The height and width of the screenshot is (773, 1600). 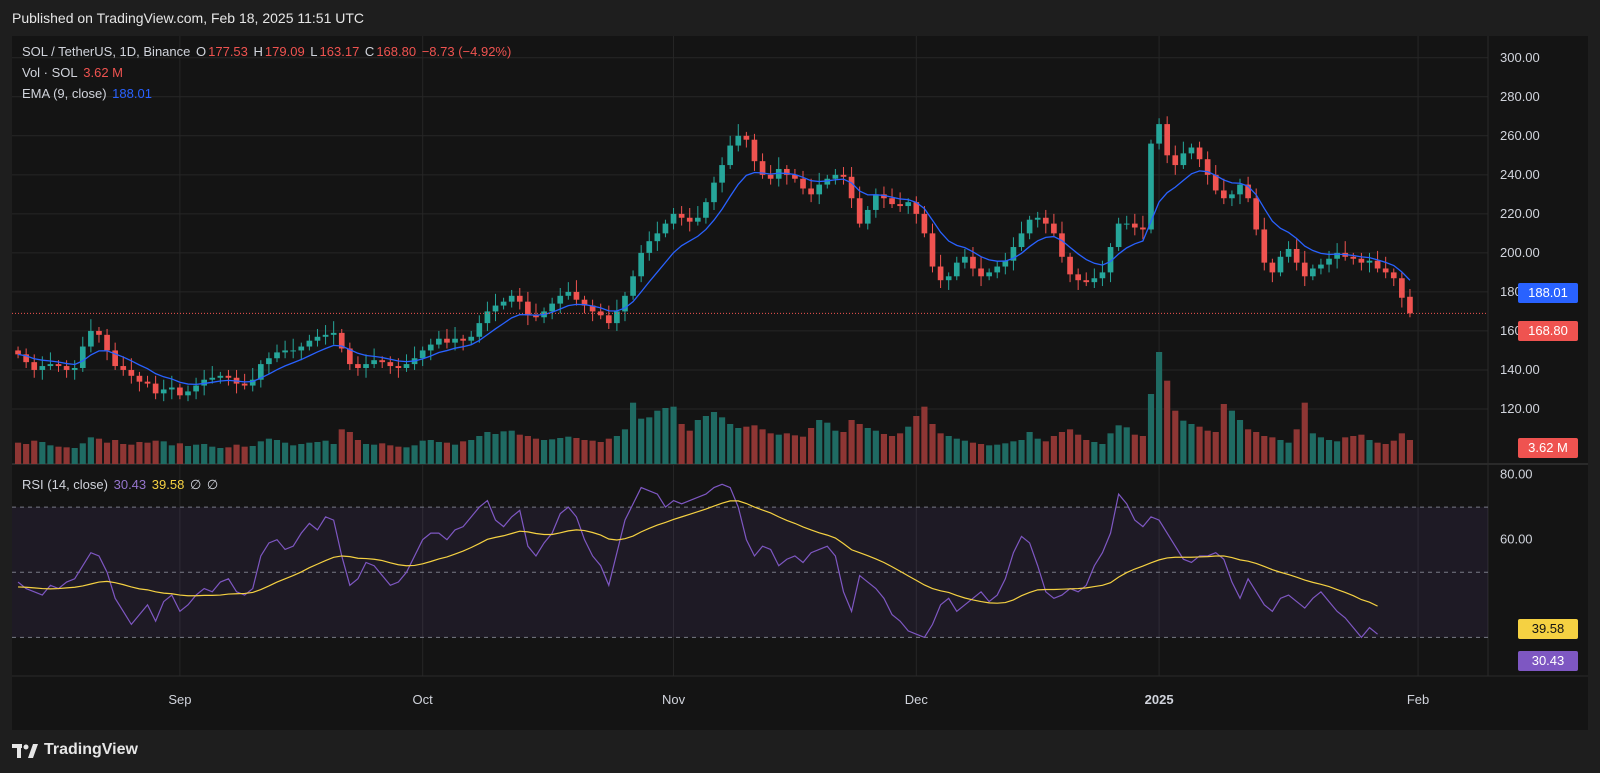 What do you see at coordinates (1520, 135) in the screenshot?
I see `price-tick-label: 260.00` at bounding box center [1520, 135].